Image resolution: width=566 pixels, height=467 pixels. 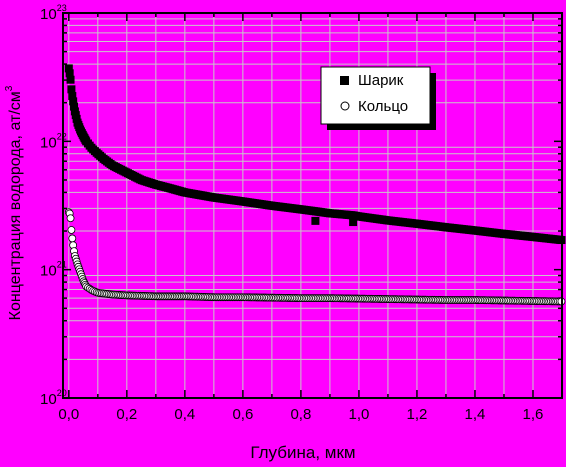 I want to click on x-tick-label: 0,8, so click(x=300, y=414).